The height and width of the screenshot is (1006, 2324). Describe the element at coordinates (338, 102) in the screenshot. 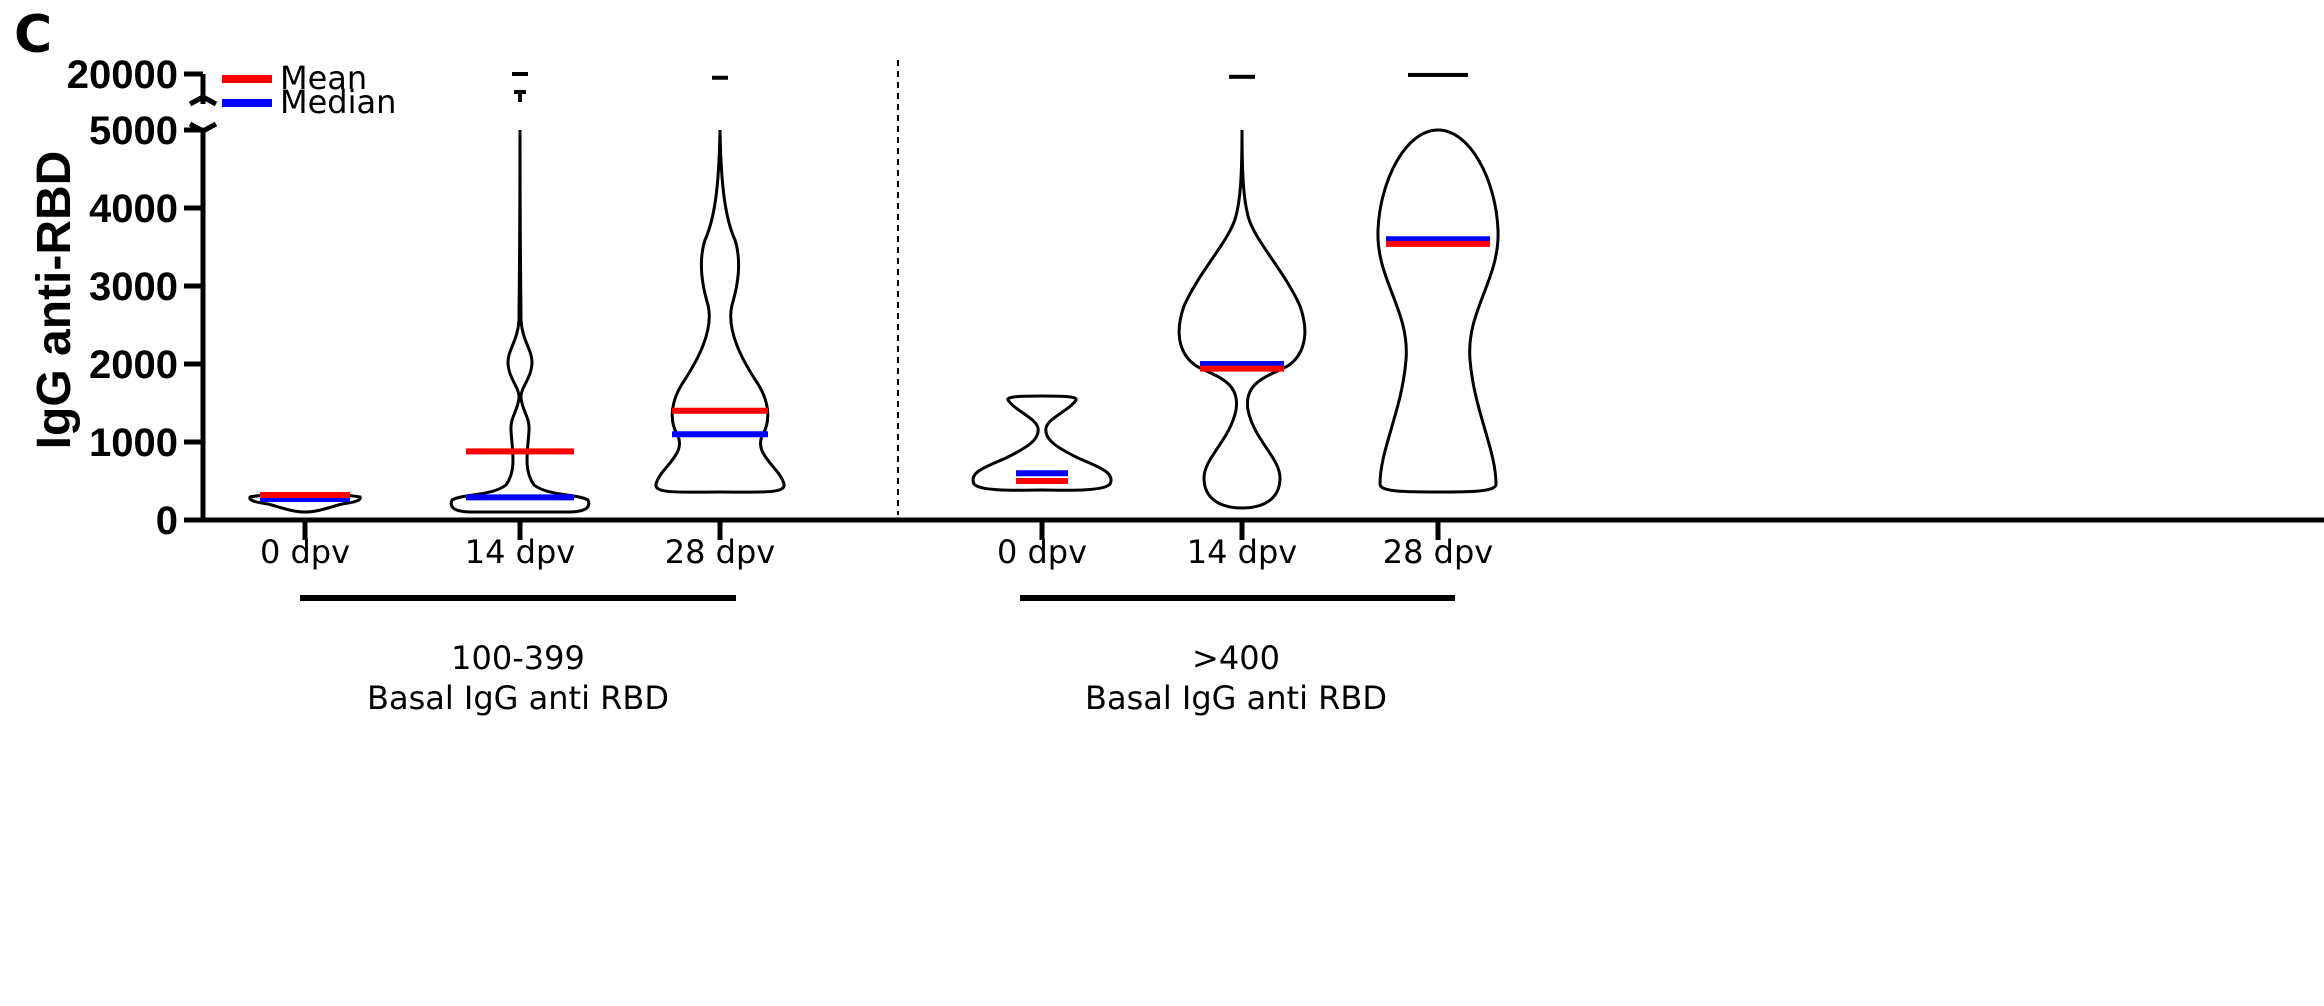

I see `legend-median-label: Median` at that location.